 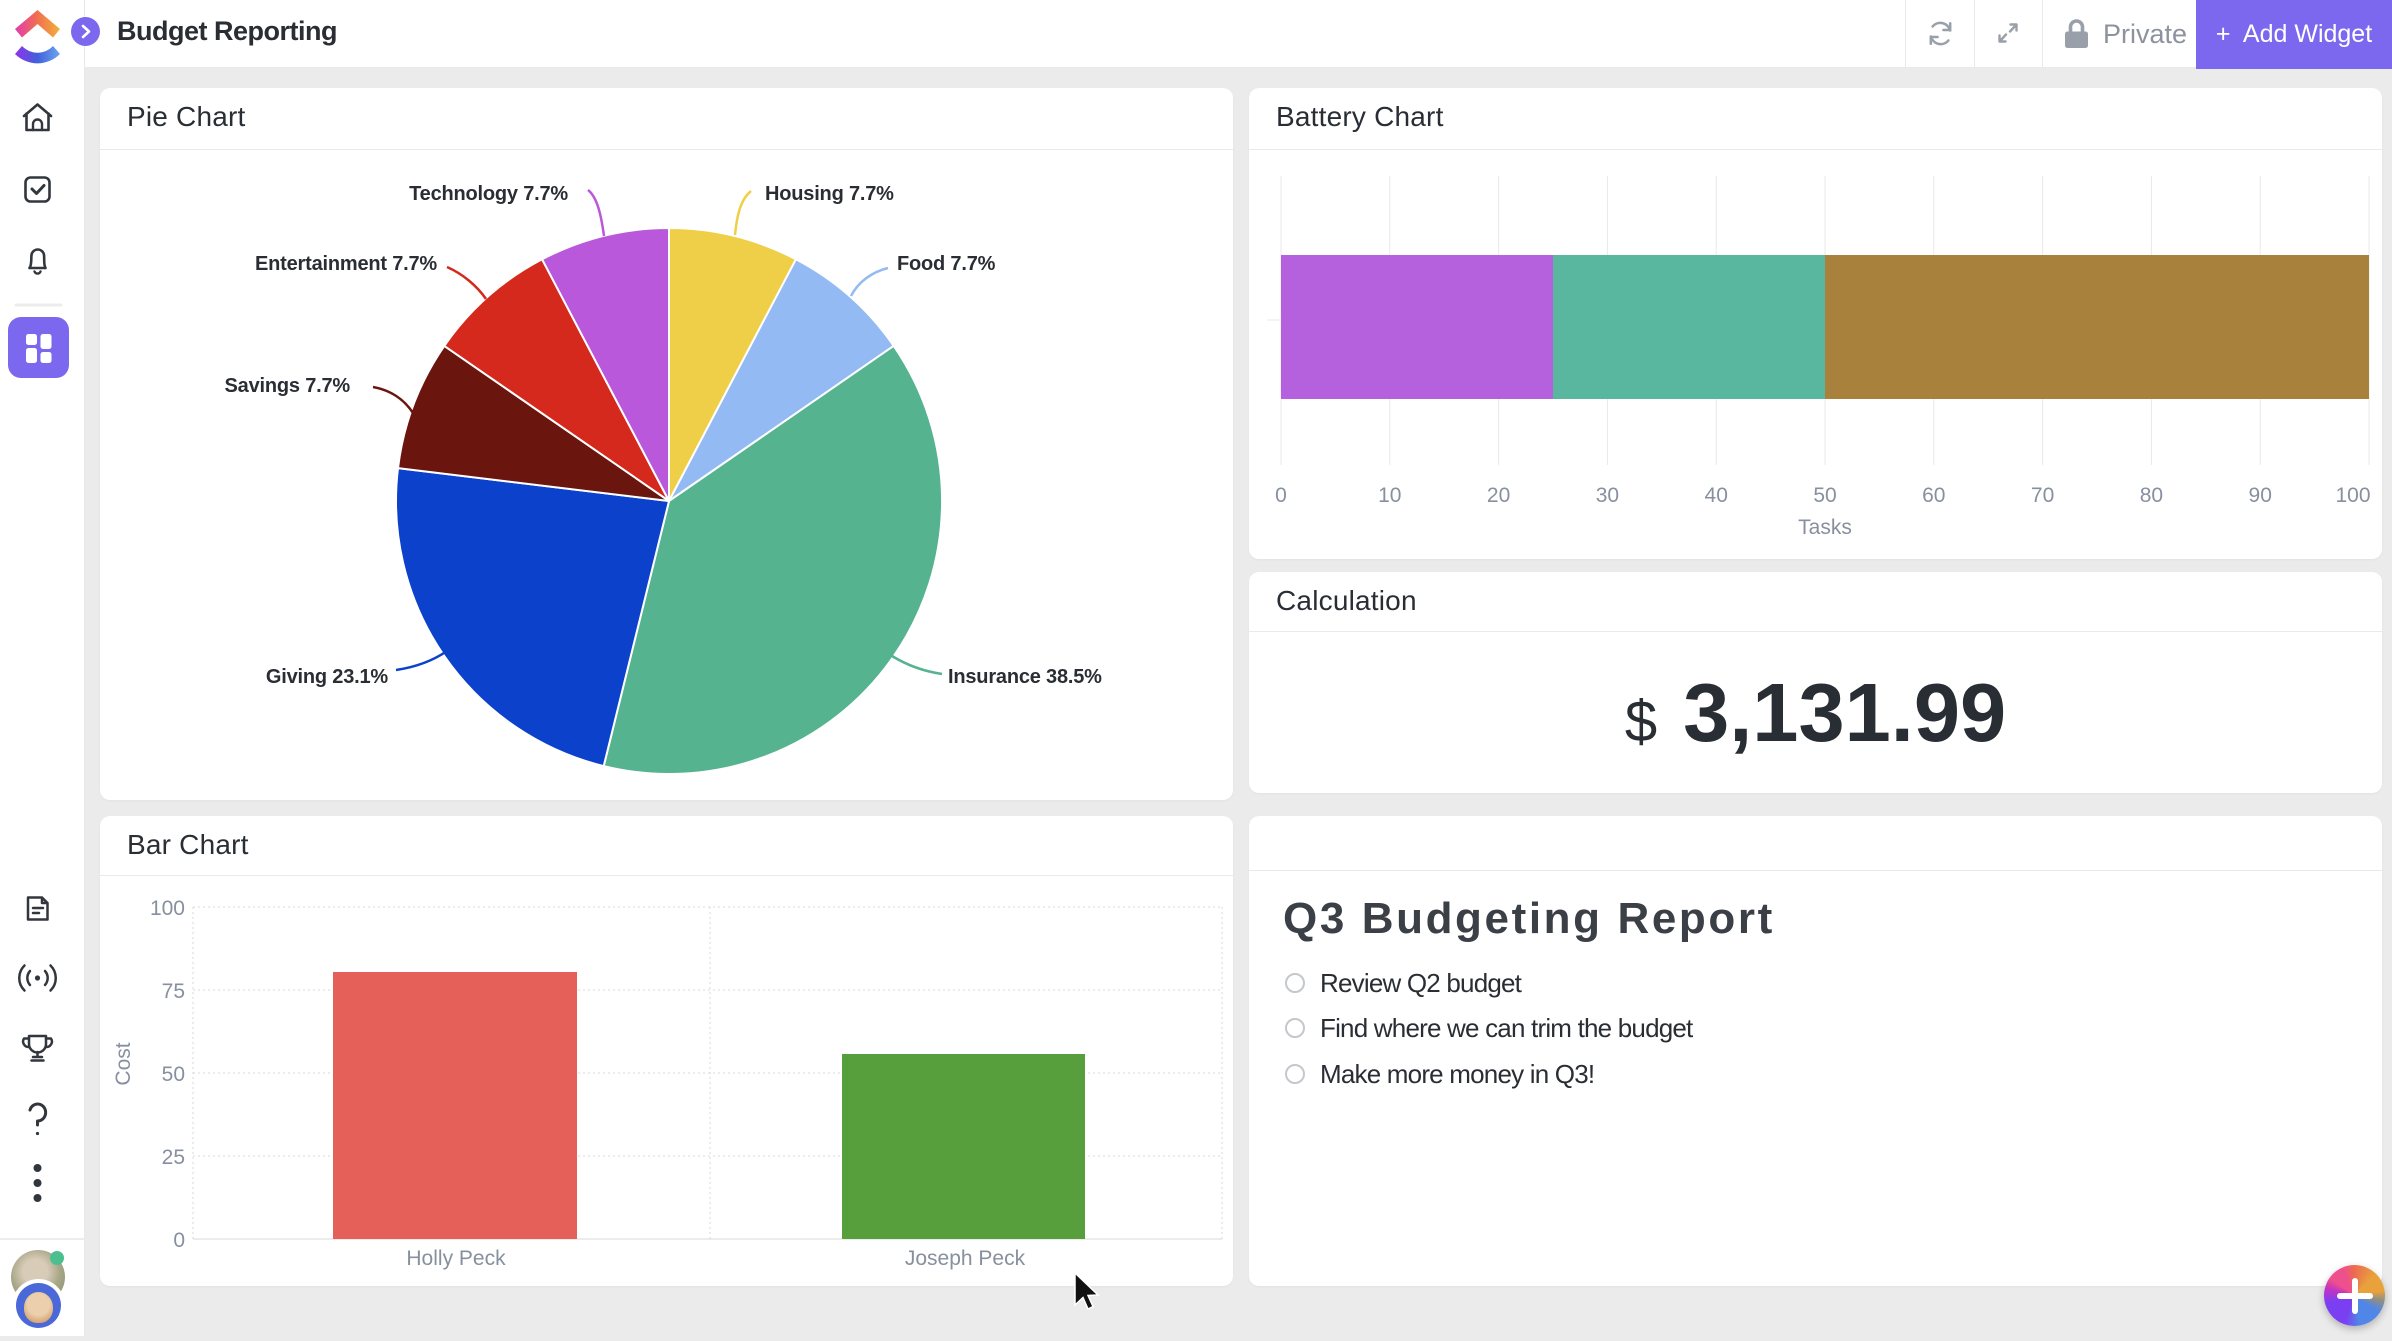 I want to click on svg-text: Insurance 38.5%, so click(x=1025, y=677).